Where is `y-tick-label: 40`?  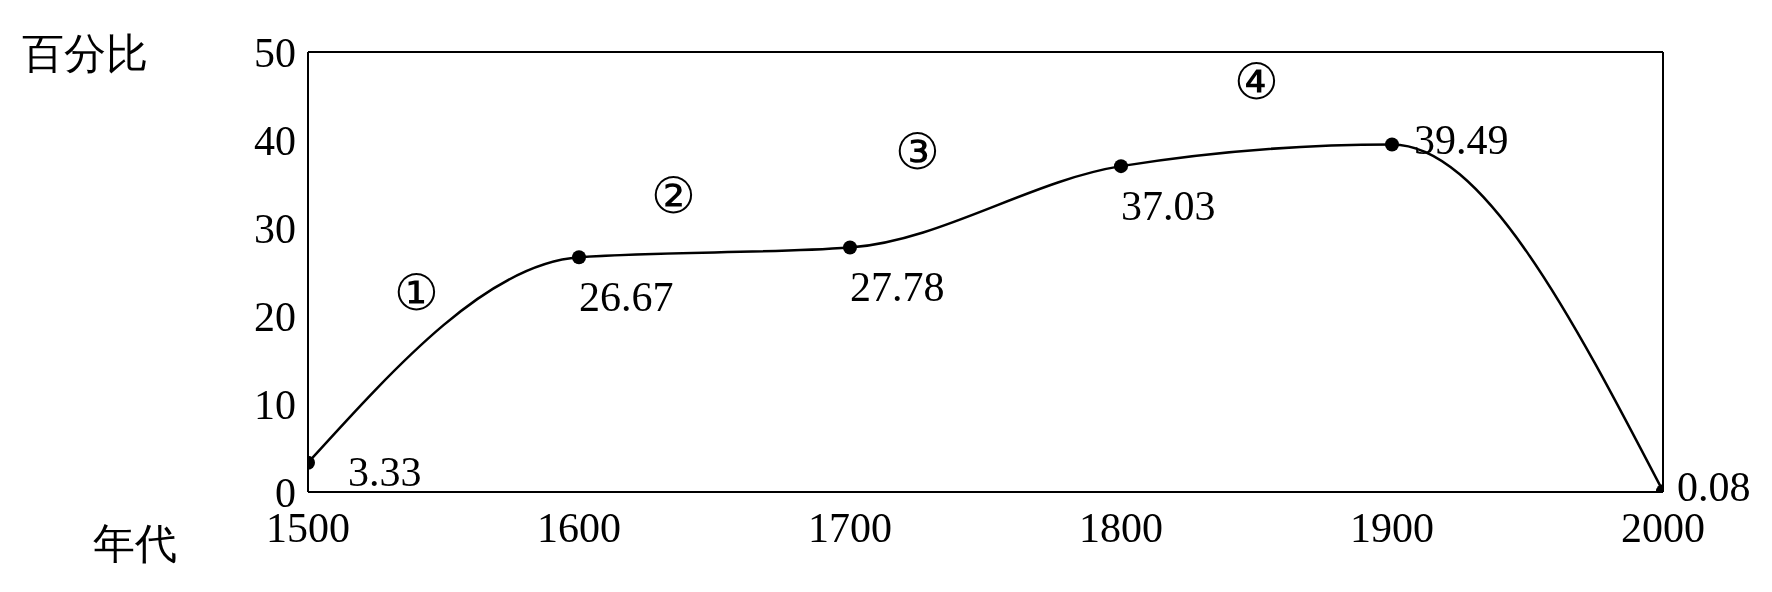 y-tick-label: 40 is located at coordinates (275, 140).